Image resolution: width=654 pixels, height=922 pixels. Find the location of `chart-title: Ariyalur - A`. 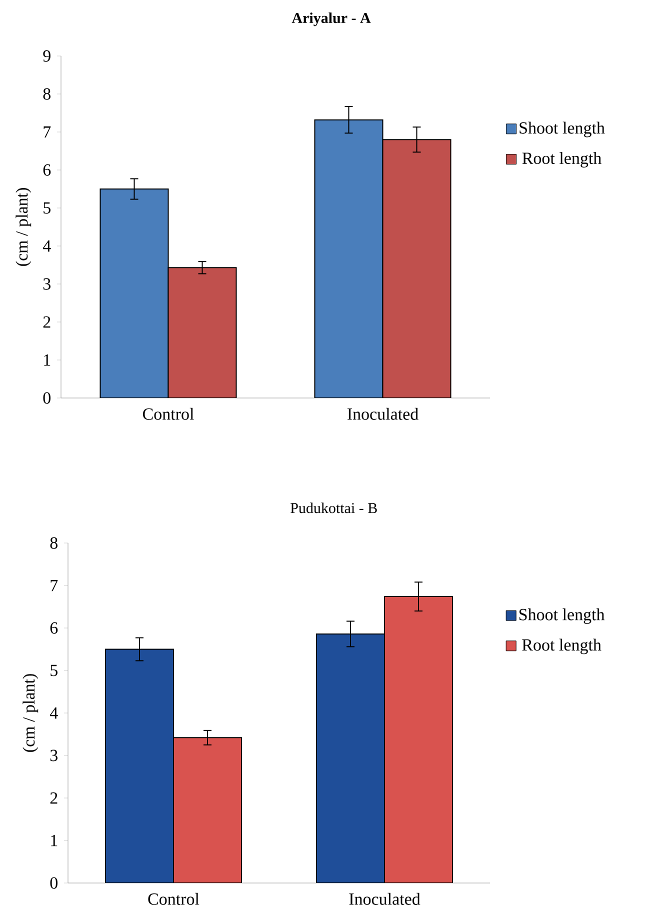

chart-title: Ariyalur - A is located at coordinates (331, 19).